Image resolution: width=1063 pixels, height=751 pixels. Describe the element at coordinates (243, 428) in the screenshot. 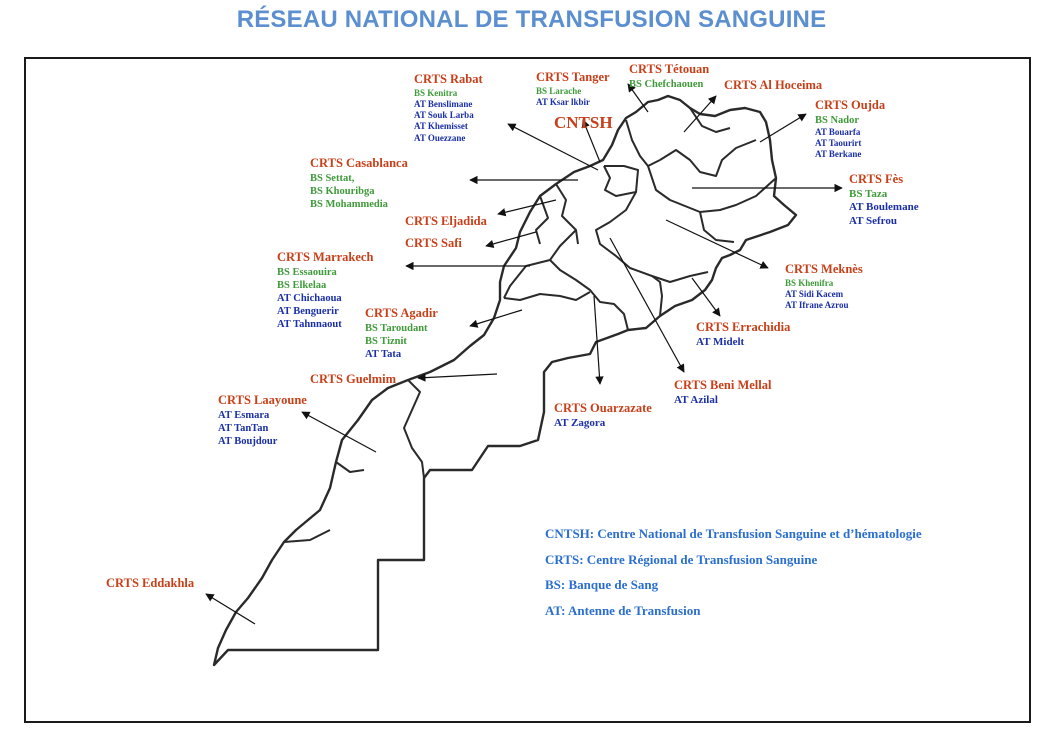

I see `at-item: AT TanTan` at that location.